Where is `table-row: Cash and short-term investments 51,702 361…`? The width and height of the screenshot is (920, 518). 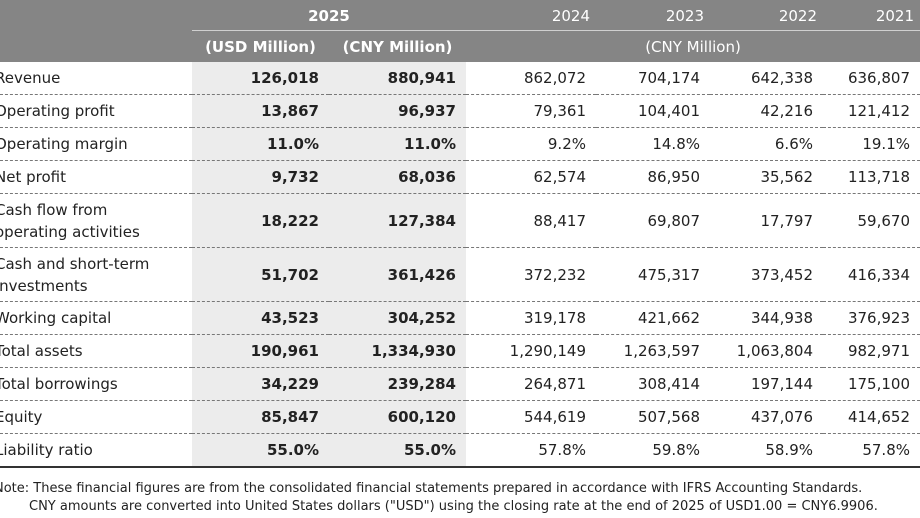
table-row: Cash and short-term investments 51,702 361… is located at coordinates (460, 274).